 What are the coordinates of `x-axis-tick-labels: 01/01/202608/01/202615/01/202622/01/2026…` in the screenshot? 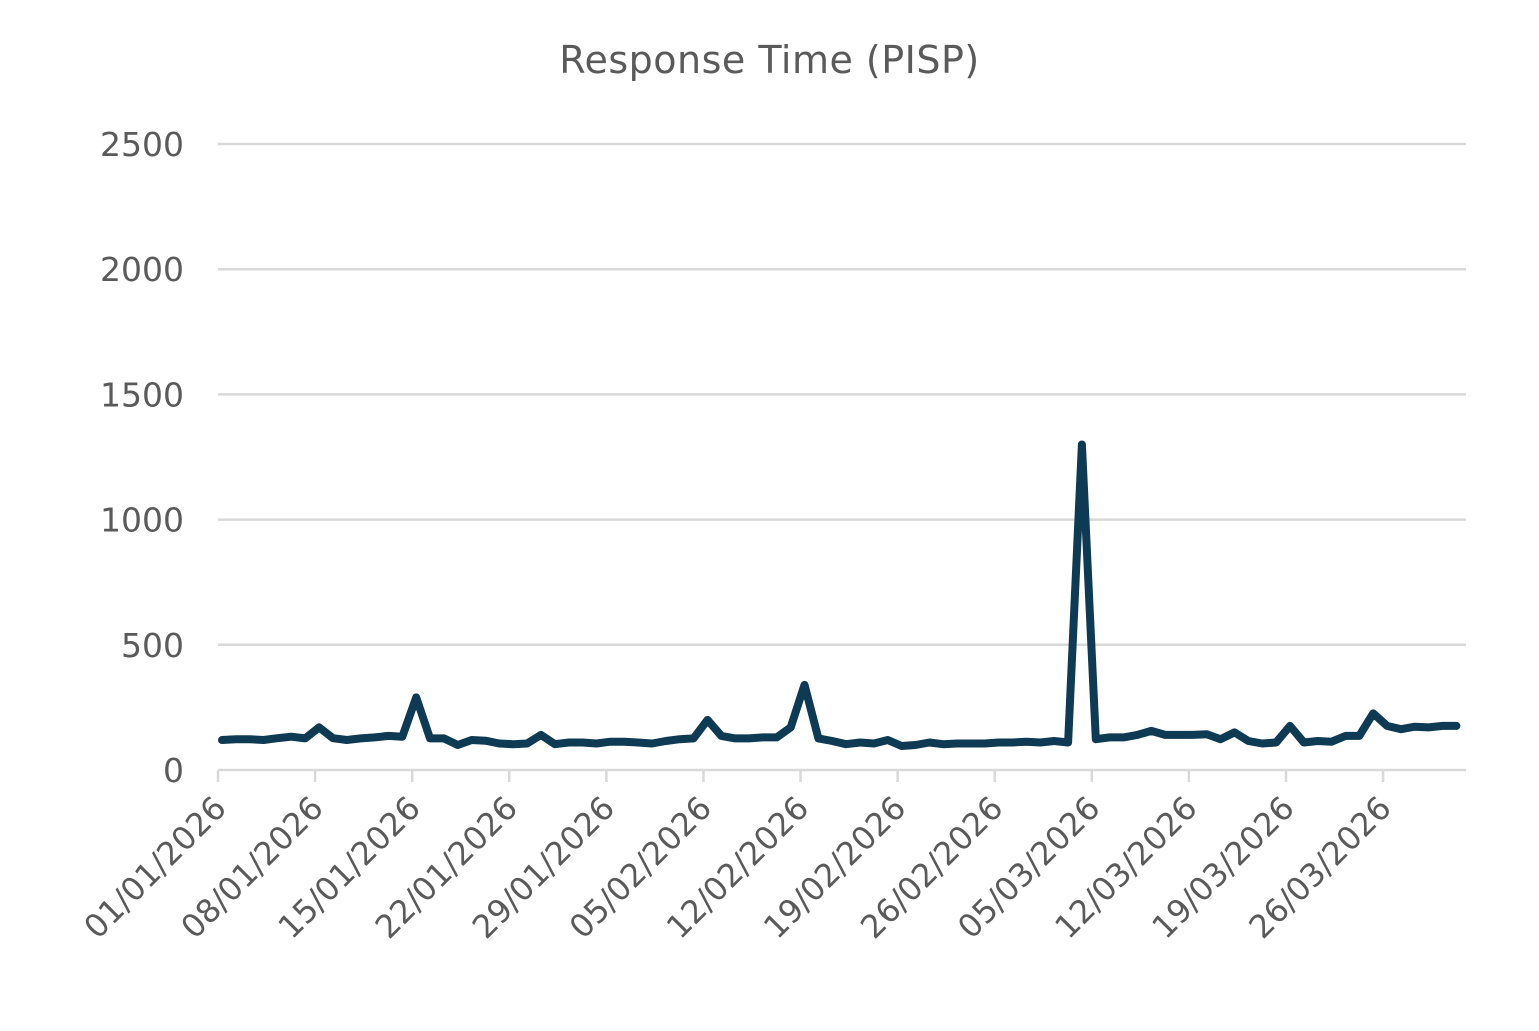 It's located at (737, 867).